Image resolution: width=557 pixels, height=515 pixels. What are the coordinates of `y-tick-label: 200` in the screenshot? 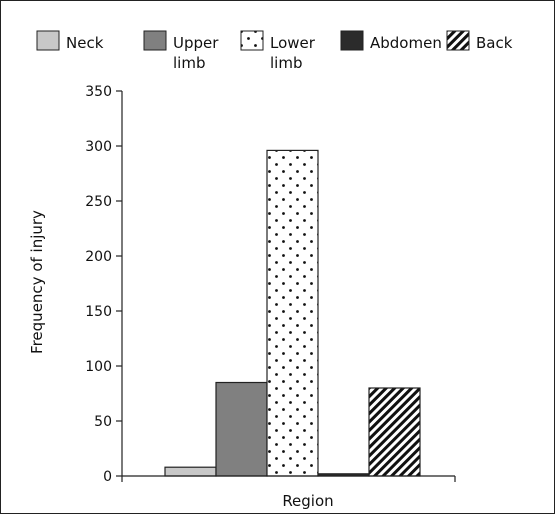 It's located at (98, 257).